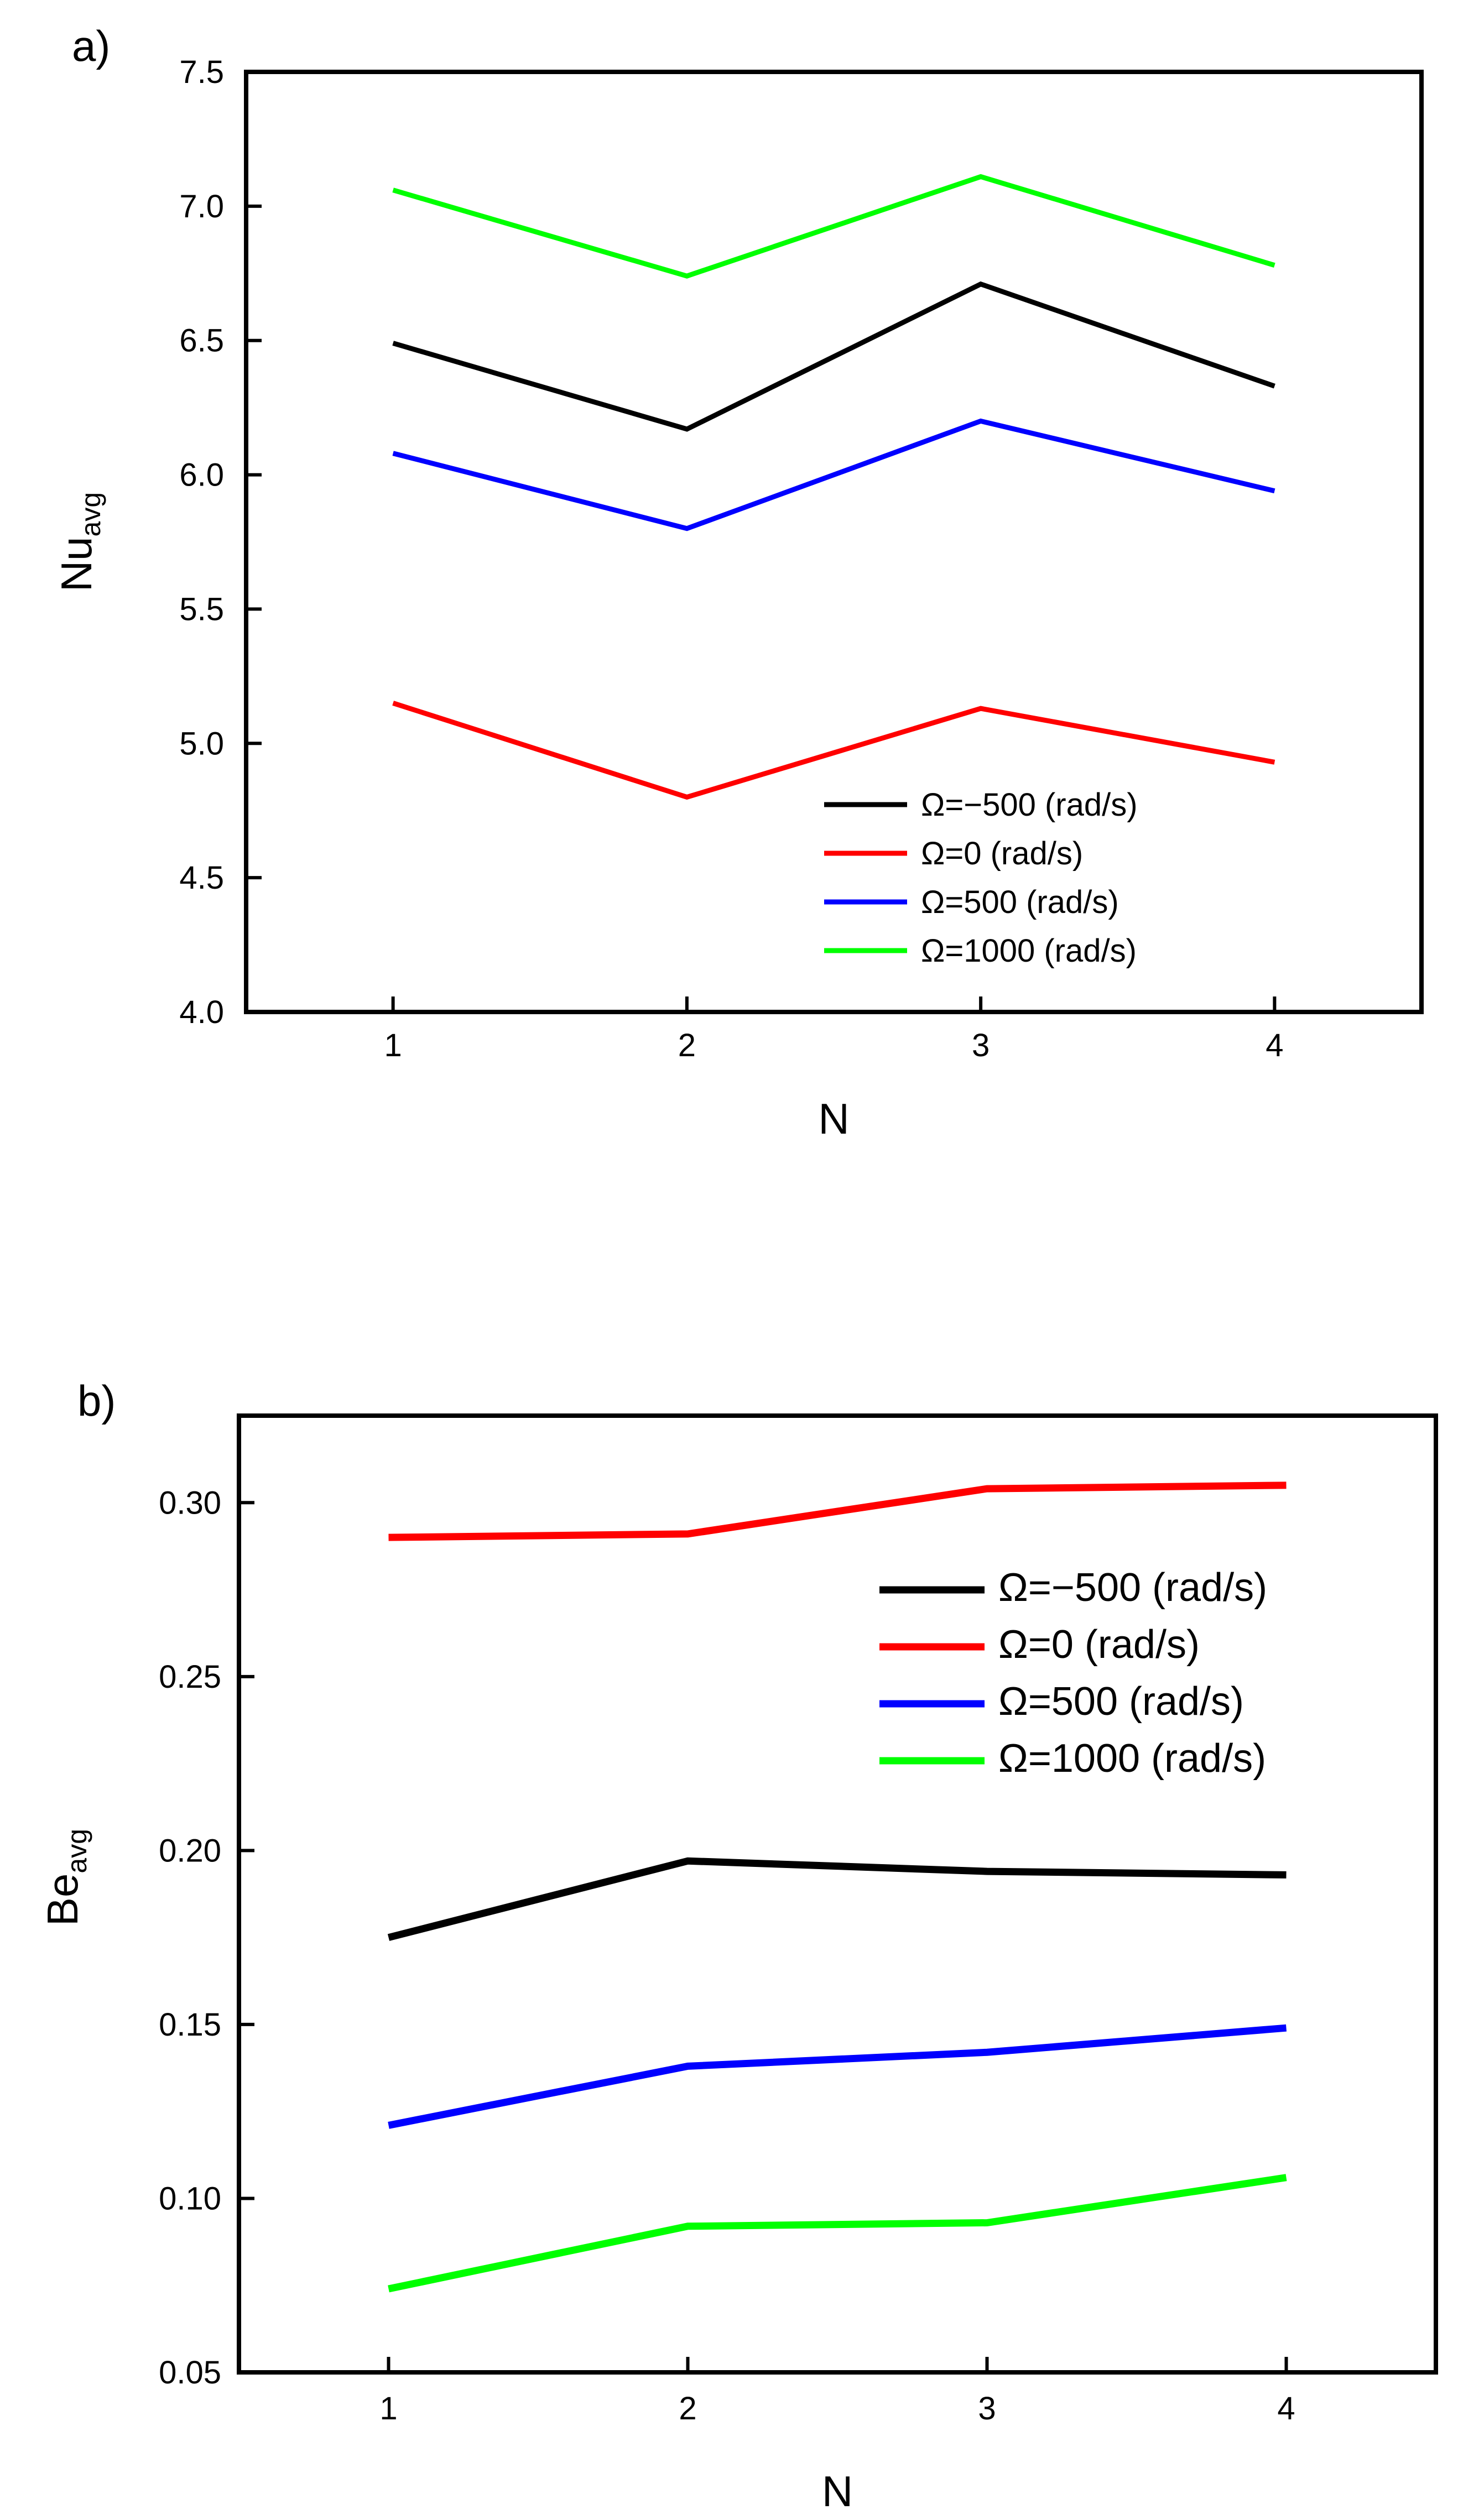 The height and width of the screenshot is (2520, 1458). I want to click on y-tick-label: 7.5, so click(202, 72).